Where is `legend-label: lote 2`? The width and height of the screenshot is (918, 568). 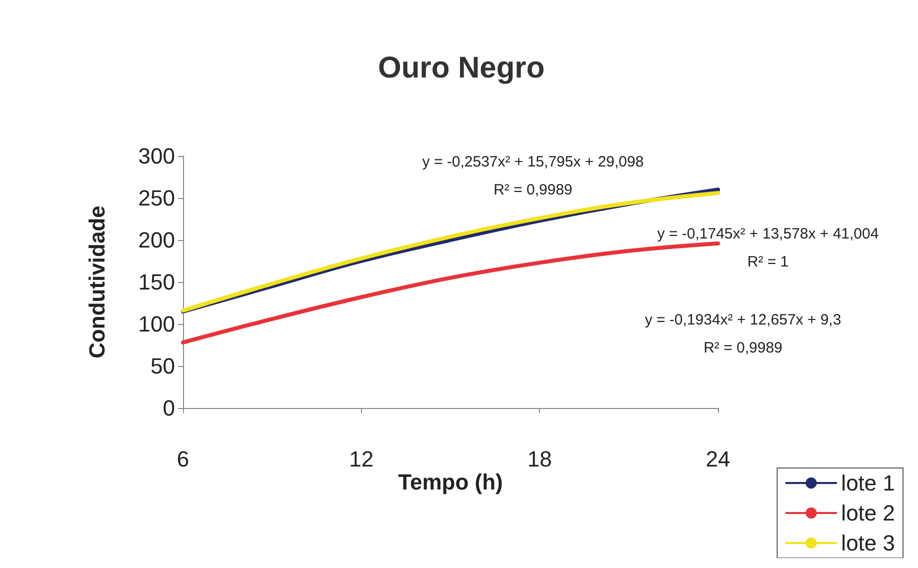
legend-label: lote 2 is located at coordinates (868, 513).